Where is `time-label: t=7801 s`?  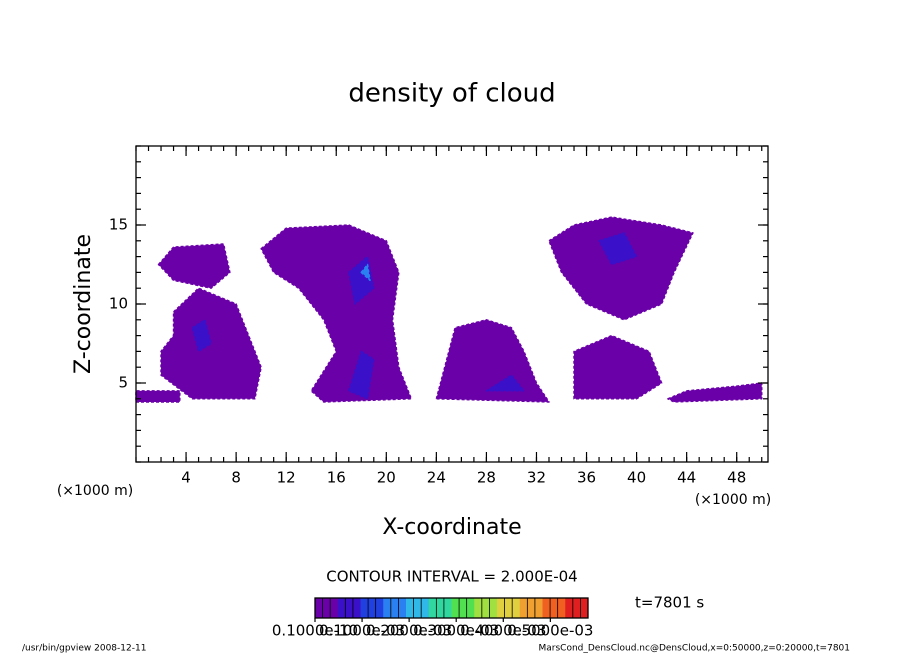 time-label: t=7801 s is located at coordinates (669, 603).